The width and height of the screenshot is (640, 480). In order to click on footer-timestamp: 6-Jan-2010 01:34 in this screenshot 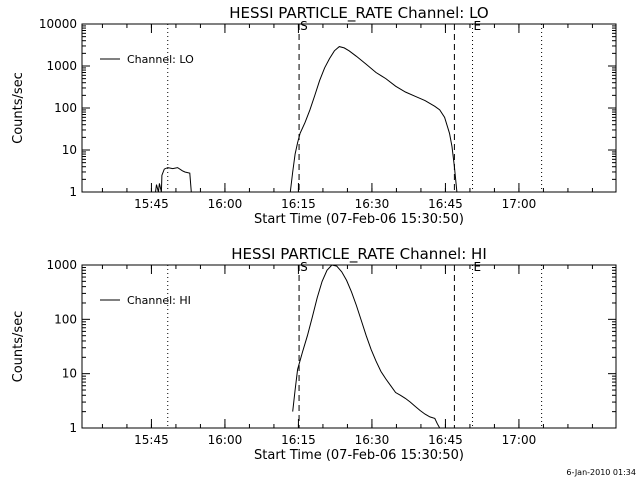, I will do `click(601, 472)`.